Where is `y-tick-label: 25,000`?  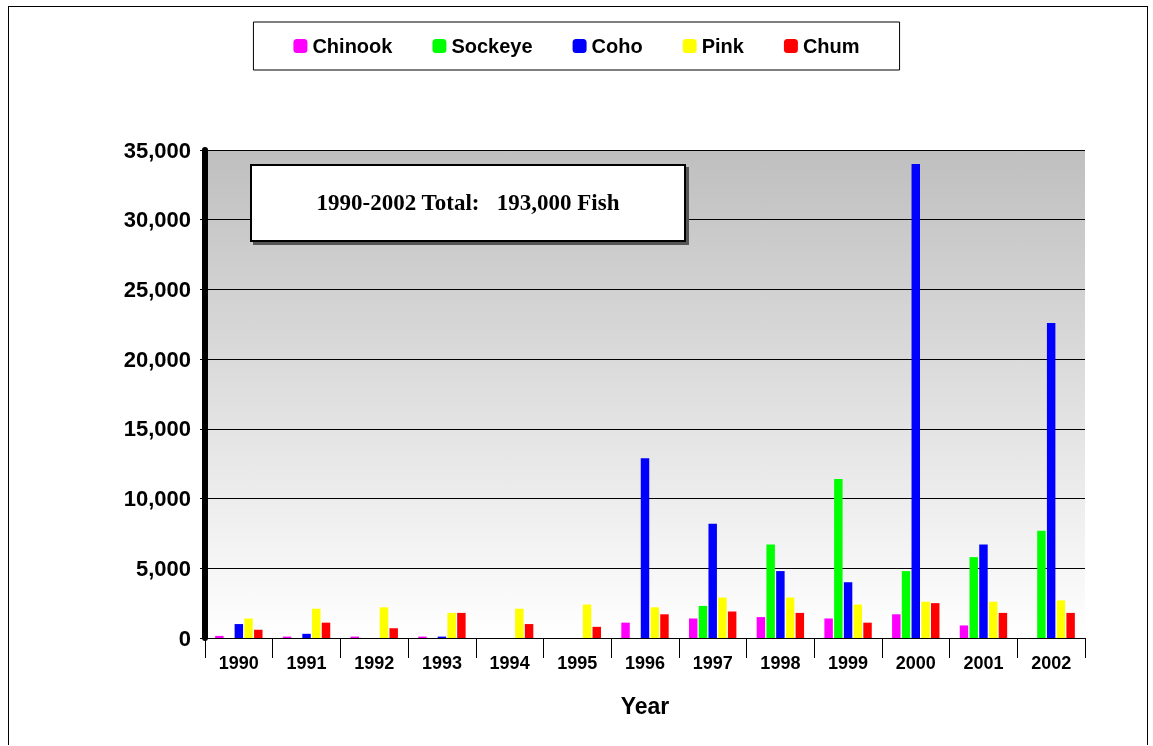
y-tick-label: 25,000 is located at coordinates (157, 289).